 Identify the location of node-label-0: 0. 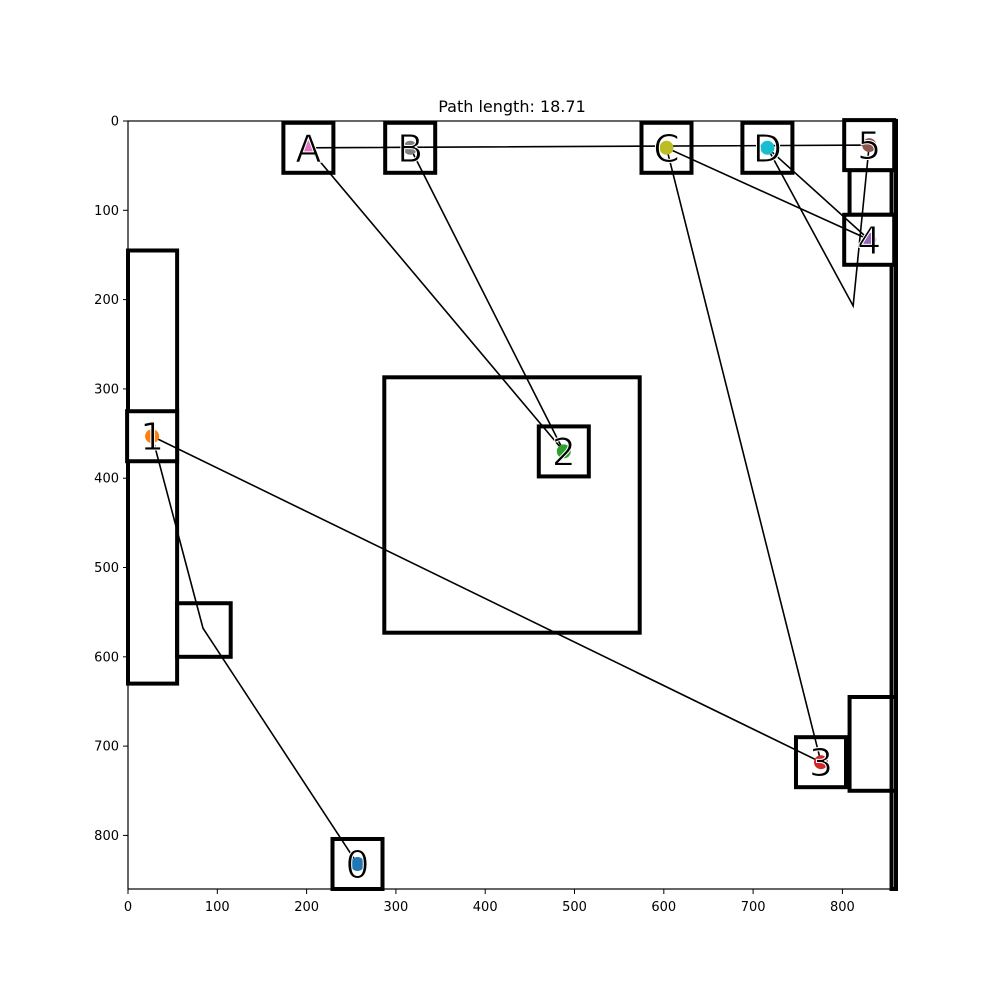
(357, 865).